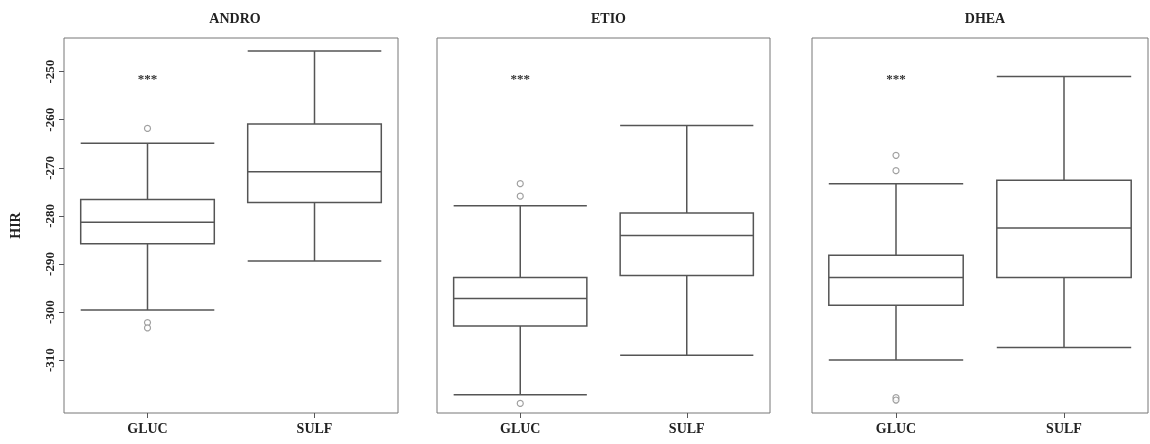 The width and height of the screenshot is (1150, 444). I want to click on y-tick-label: -310, so click(49, 360).